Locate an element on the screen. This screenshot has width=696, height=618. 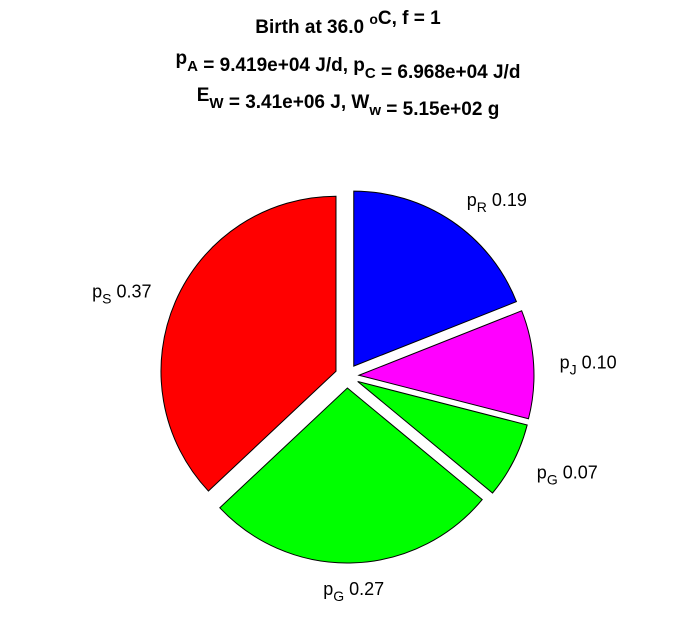
chart-title-line-2: pA = 9.419e+04 J/d, pC = 6.968e+04 J/d is located at coordinates (348, 65).